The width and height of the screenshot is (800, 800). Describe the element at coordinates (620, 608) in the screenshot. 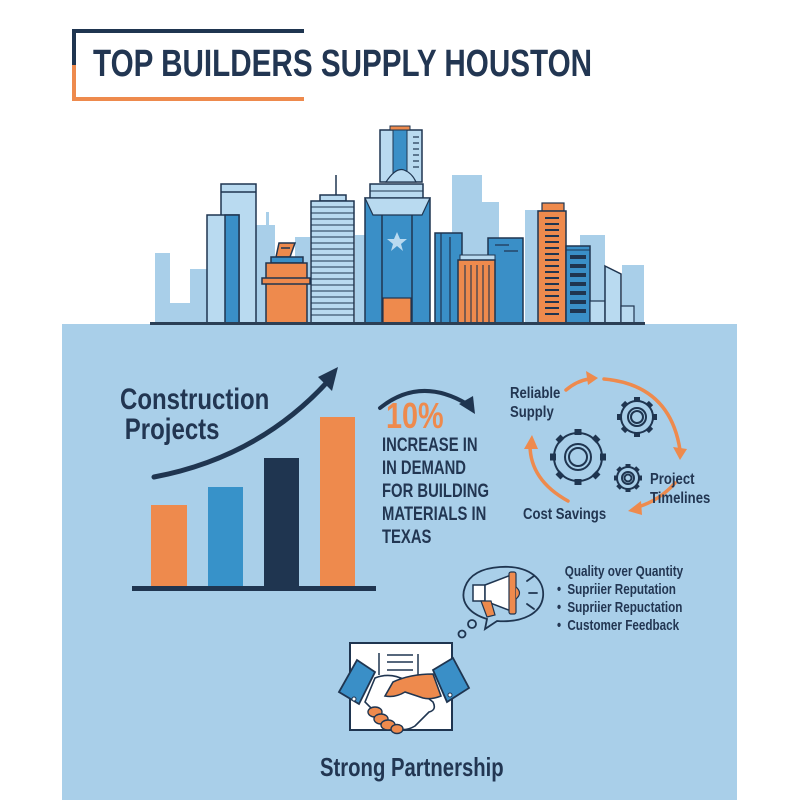

I see `quality-bullet-2: Supriier Repuctation` at that location.